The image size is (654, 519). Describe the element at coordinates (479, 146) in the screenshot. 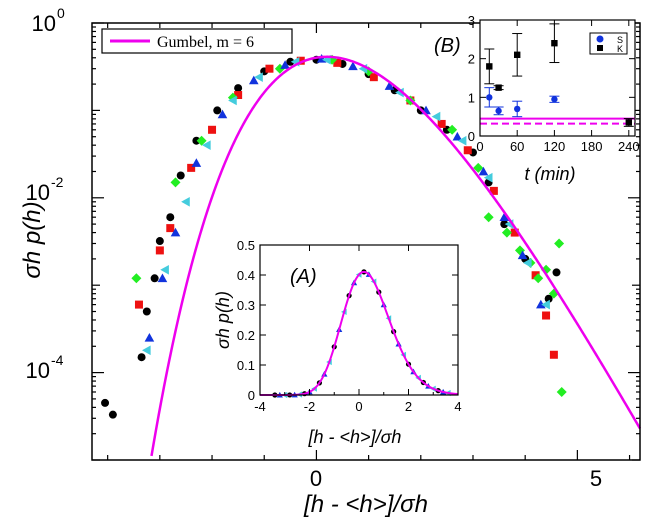

I see `inset-b-x-tick-label: 0` at that location.